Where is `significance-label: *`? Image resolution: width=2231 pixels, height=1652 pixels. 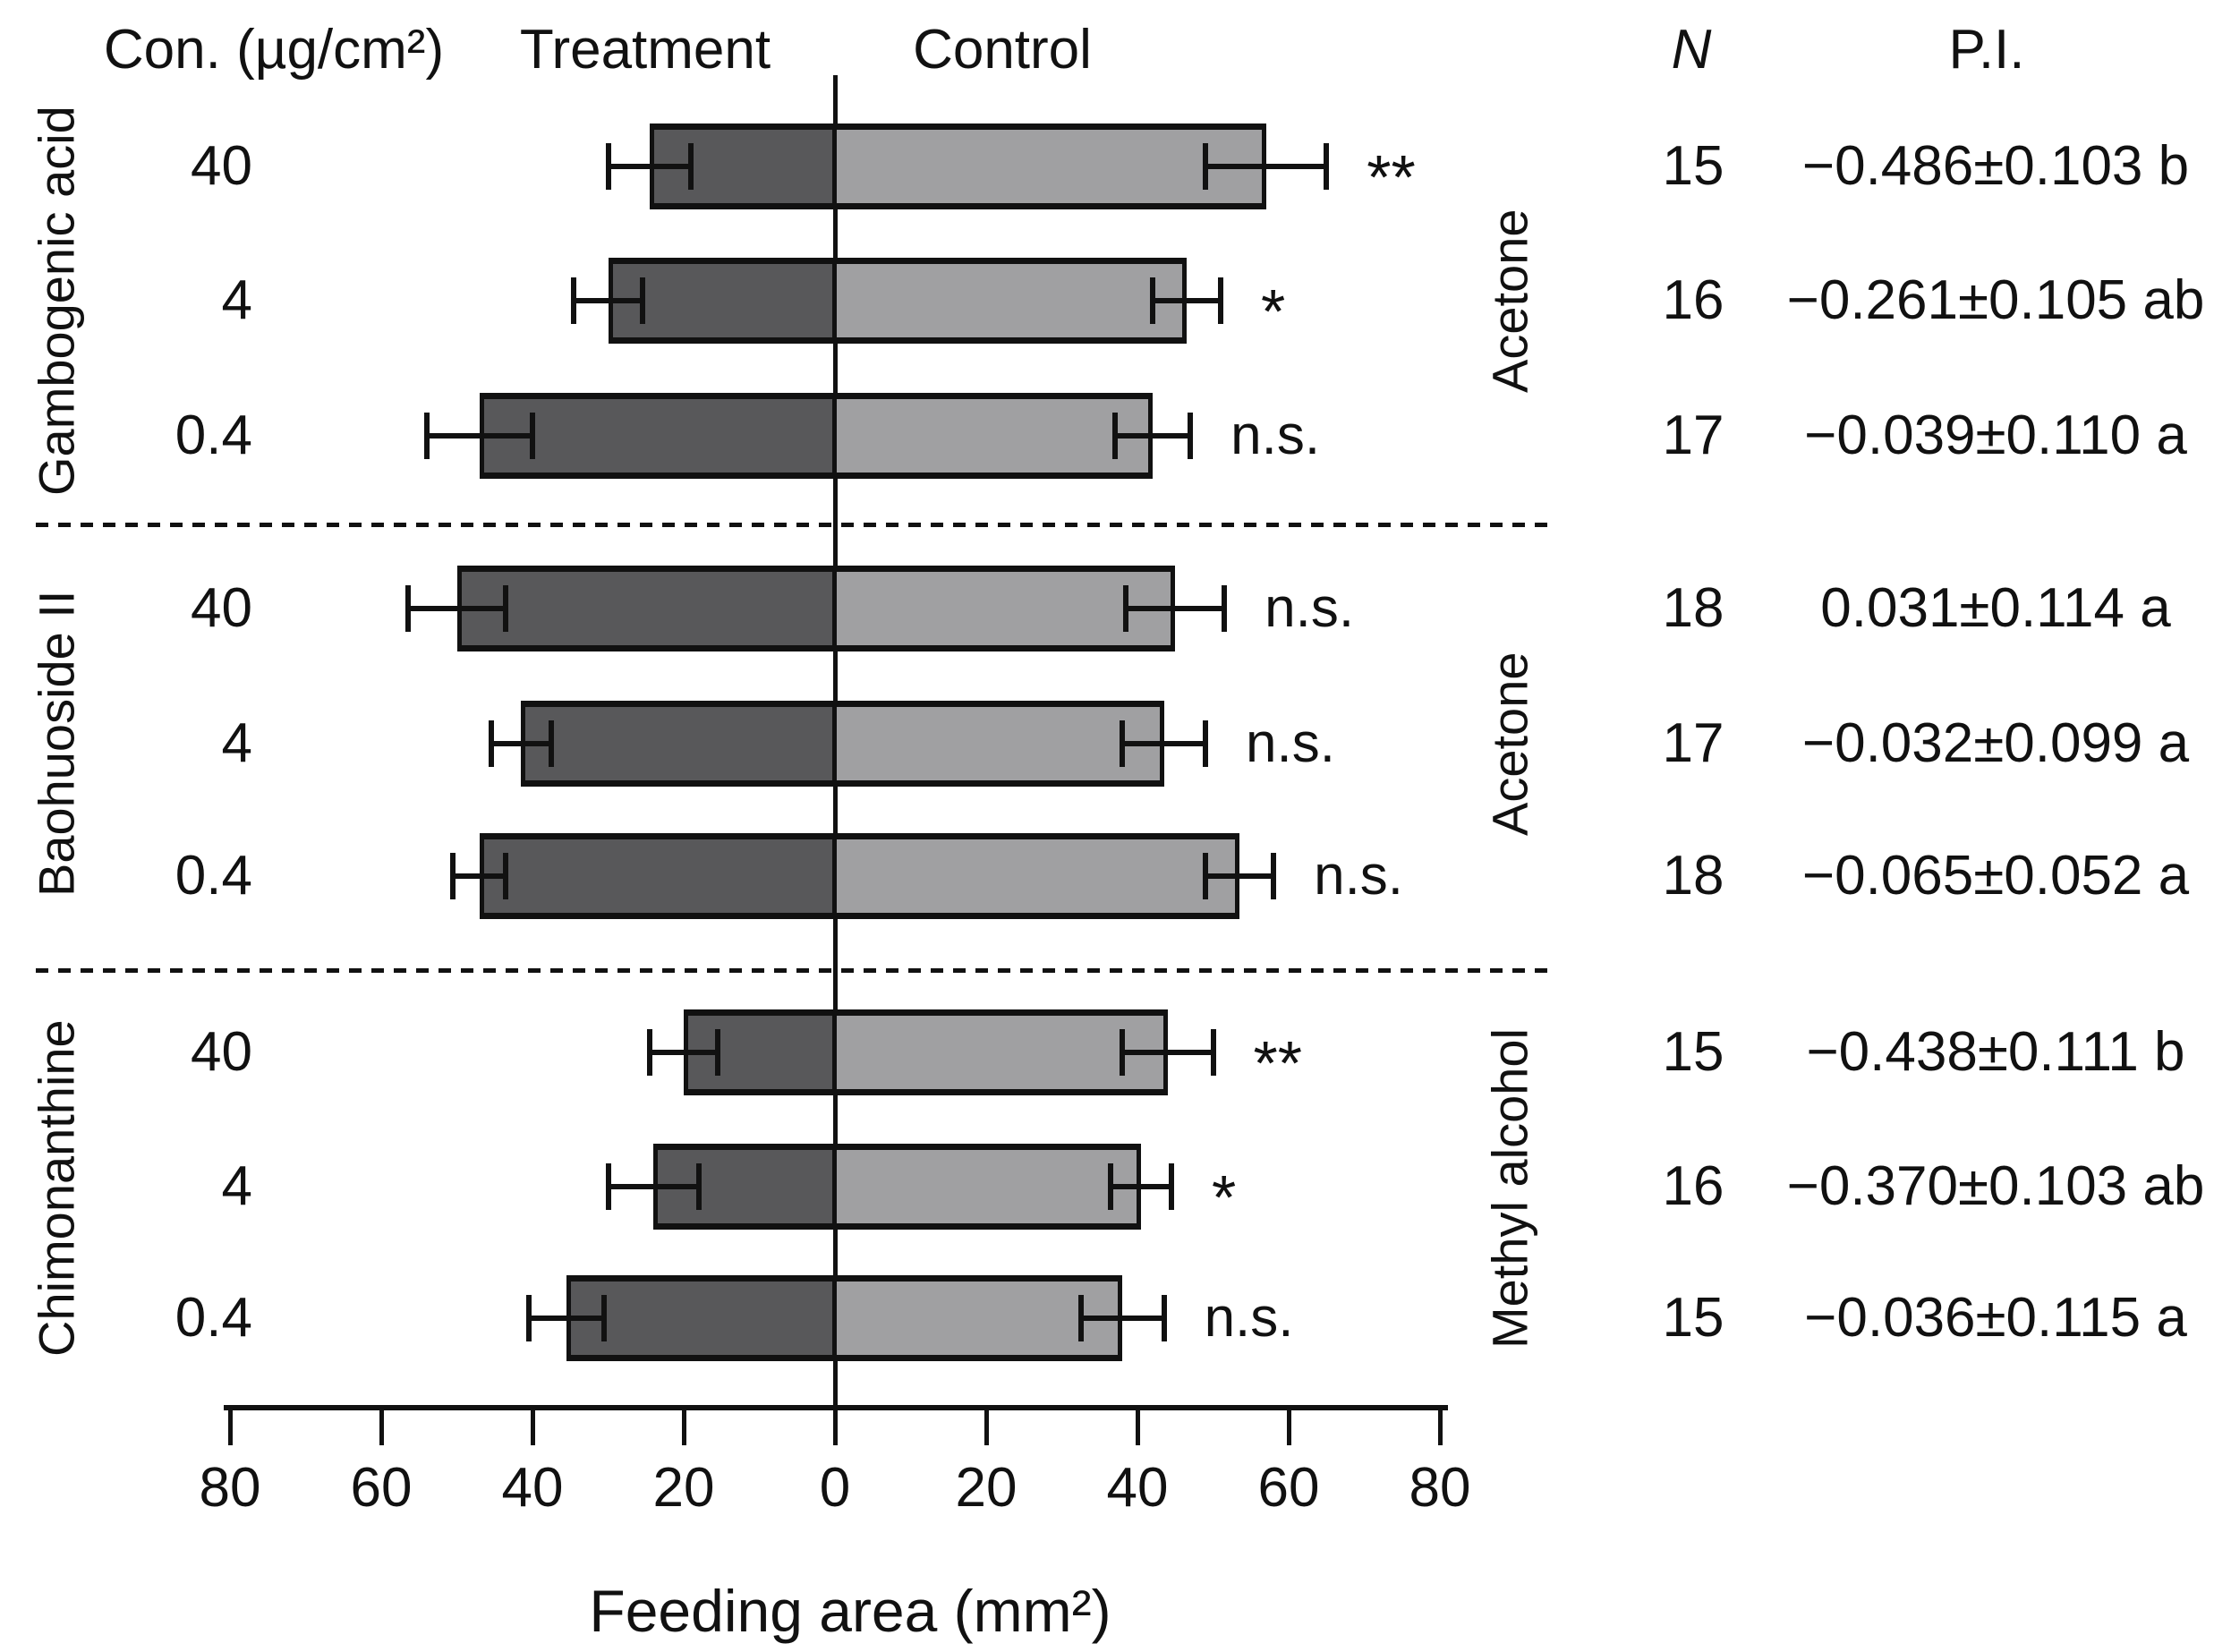
significance-label: * is located at coordinates (1273, 311).